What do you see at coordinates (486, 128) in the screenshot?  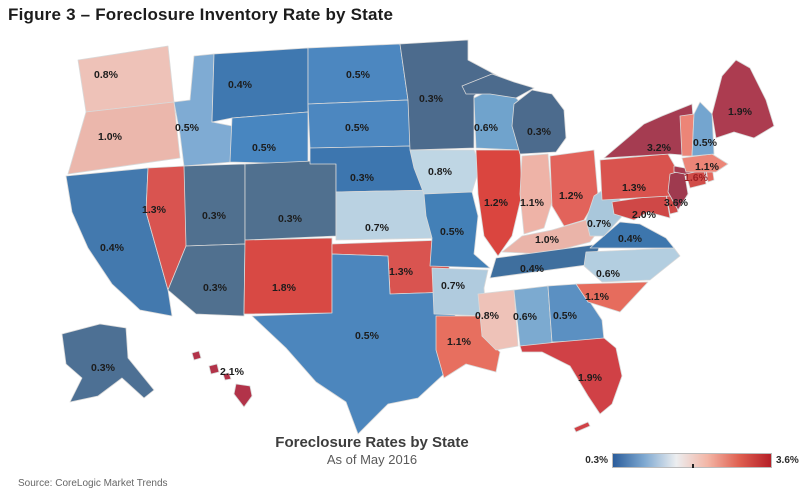 I see `state-label-WI: 0.6%` at bounding box center [486, 128].